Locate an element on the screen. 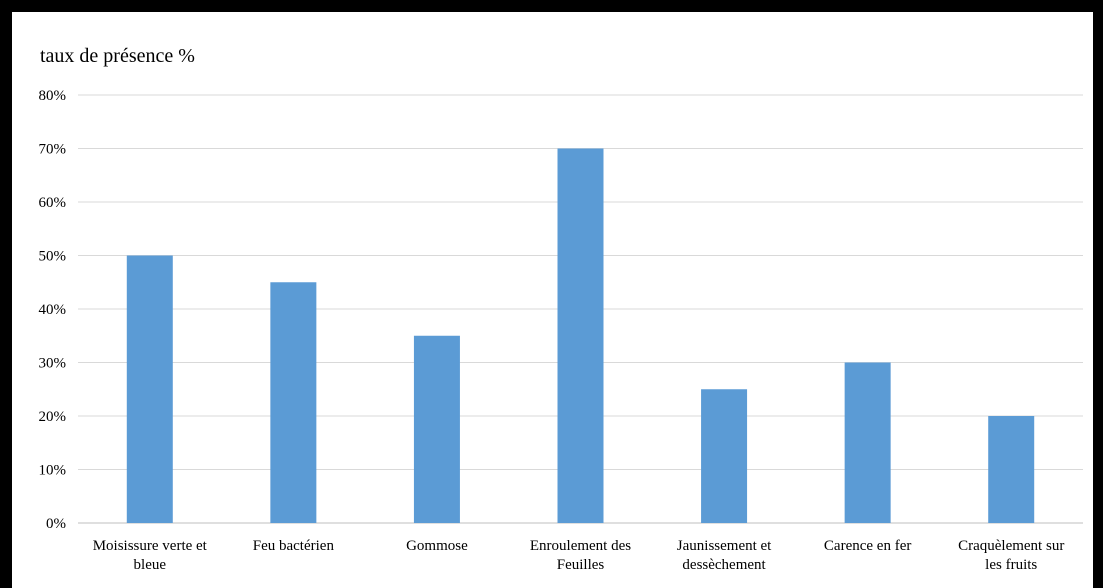 The image size is (1103, 588). y-tick-label: 20% is located at coordinates (53, 417).